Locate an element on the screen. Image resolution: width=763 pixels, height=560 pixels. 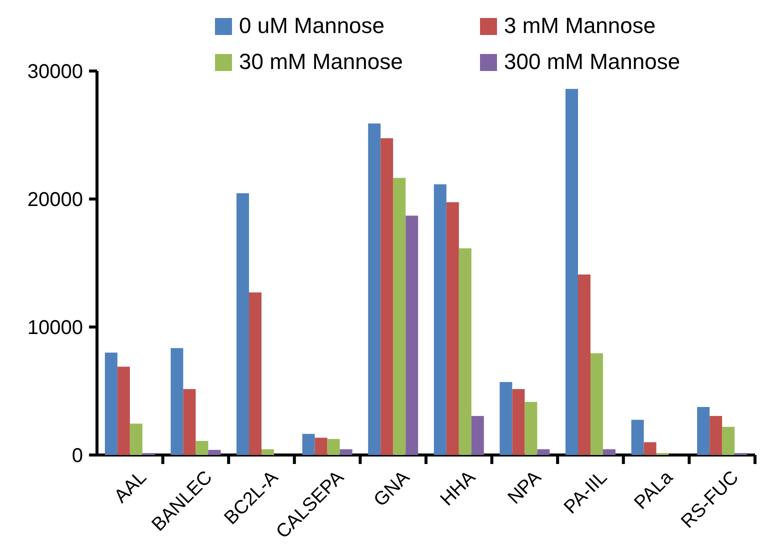
legend-label: 3 mM Mannose is located at coordinates (580, 25).